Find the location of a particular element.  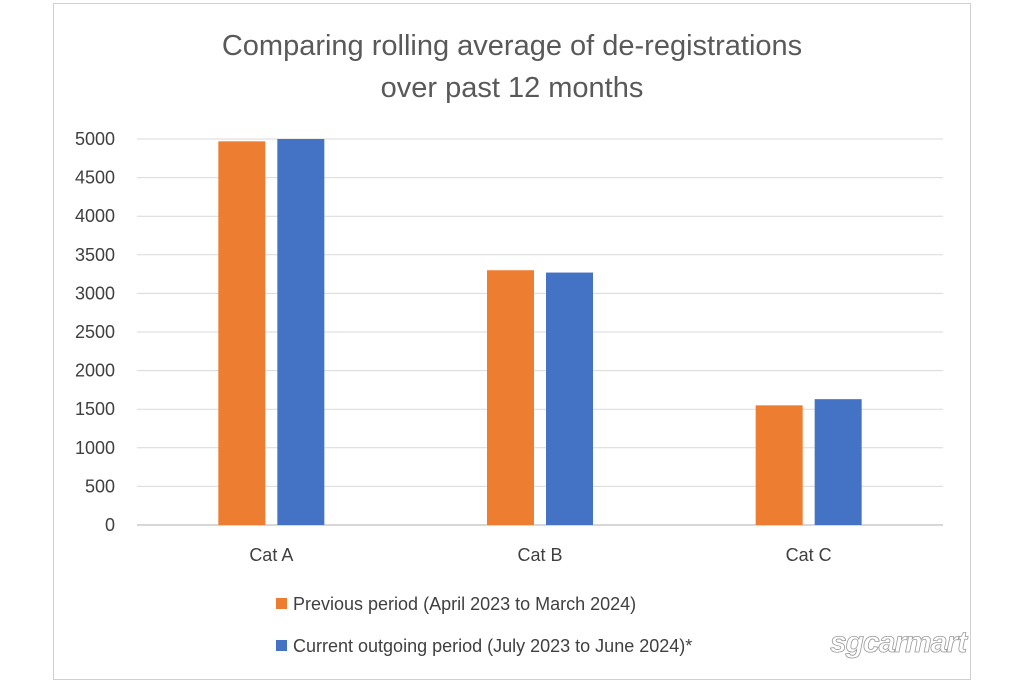

x-axis: Cat A Cat B Cat C is located at coordinates (540, 555).